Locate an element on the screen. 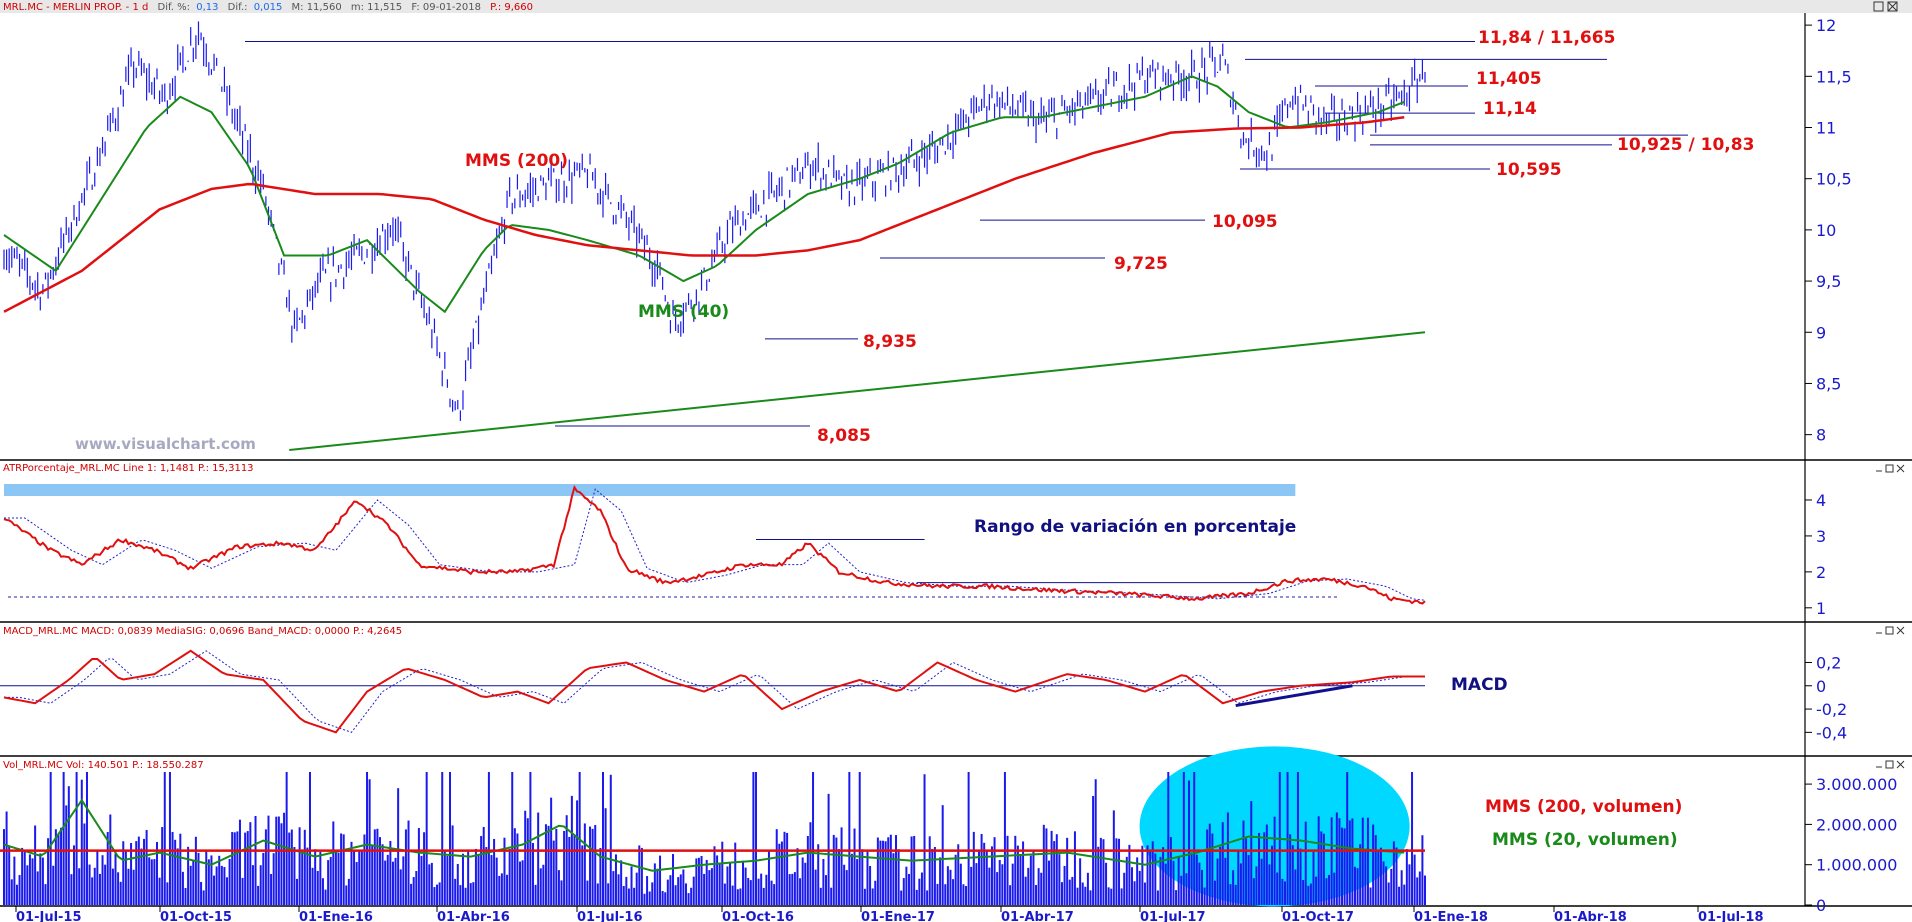 This screenshot has height=922, width=1912. atr-line is located at coordinates (714, 544).